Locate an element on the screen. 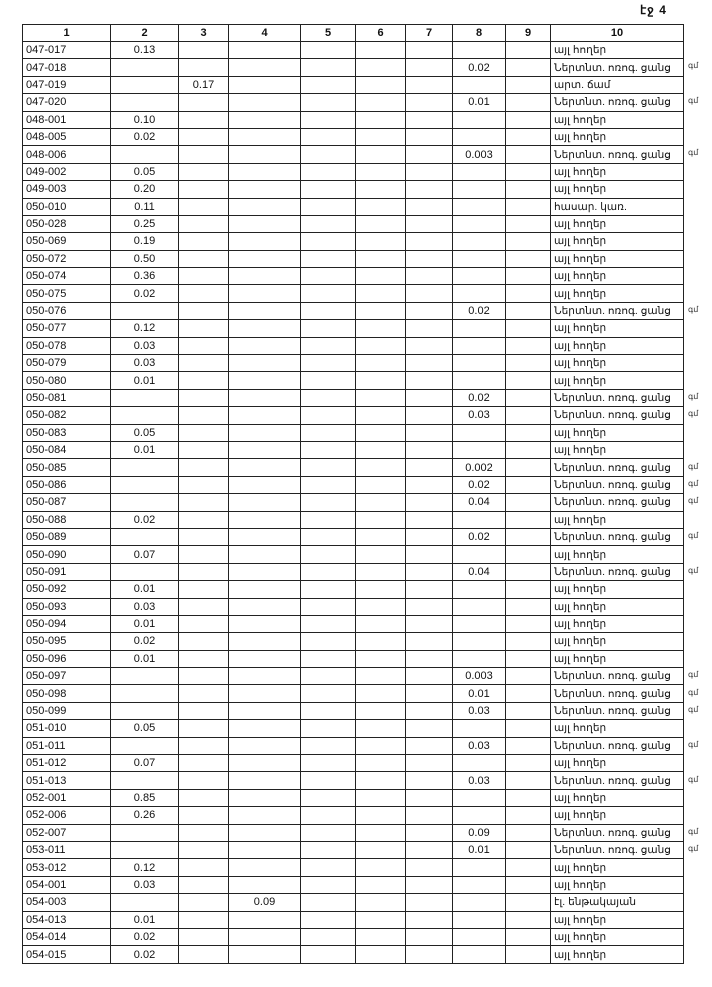  cell-col-1: 050-076 is located at coordinates (66, 311).